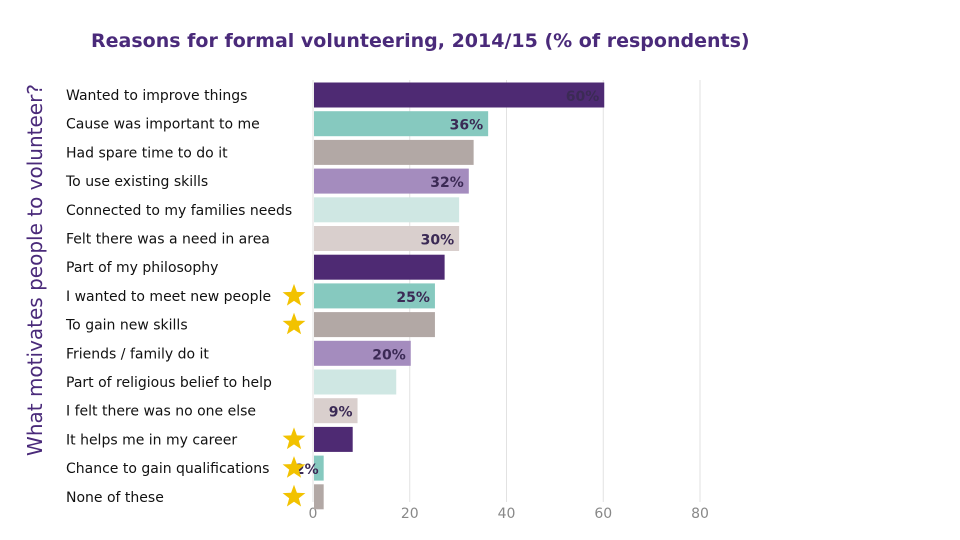 The height and width of the screenshot is (540, 960). Describe the element at coordinates (438, 241) in the screenshot. I see `data-label: 30%` at that location.